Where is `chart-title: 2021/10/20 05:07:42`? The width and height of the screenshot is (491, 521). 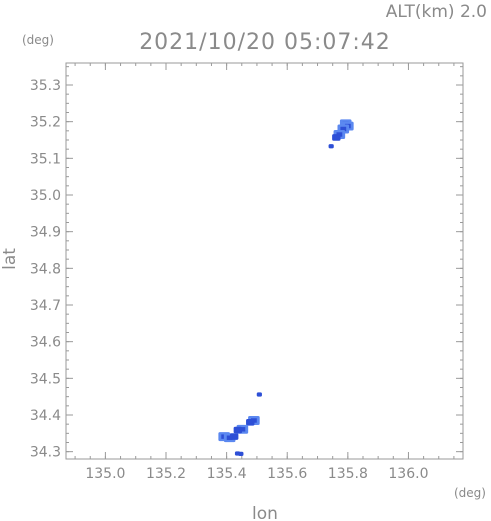
chart-title: 2021/10/20 05:07:42 is located at coordinates (265, 42).